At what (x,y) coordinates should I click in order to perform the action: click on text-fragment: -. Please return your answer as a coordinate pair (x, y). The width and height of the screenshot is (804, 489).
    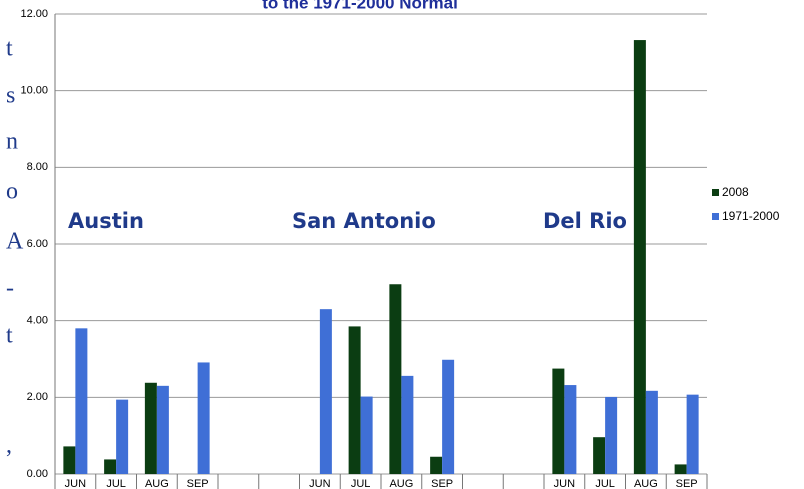
    Looking at the image, I should click on (10, 289).